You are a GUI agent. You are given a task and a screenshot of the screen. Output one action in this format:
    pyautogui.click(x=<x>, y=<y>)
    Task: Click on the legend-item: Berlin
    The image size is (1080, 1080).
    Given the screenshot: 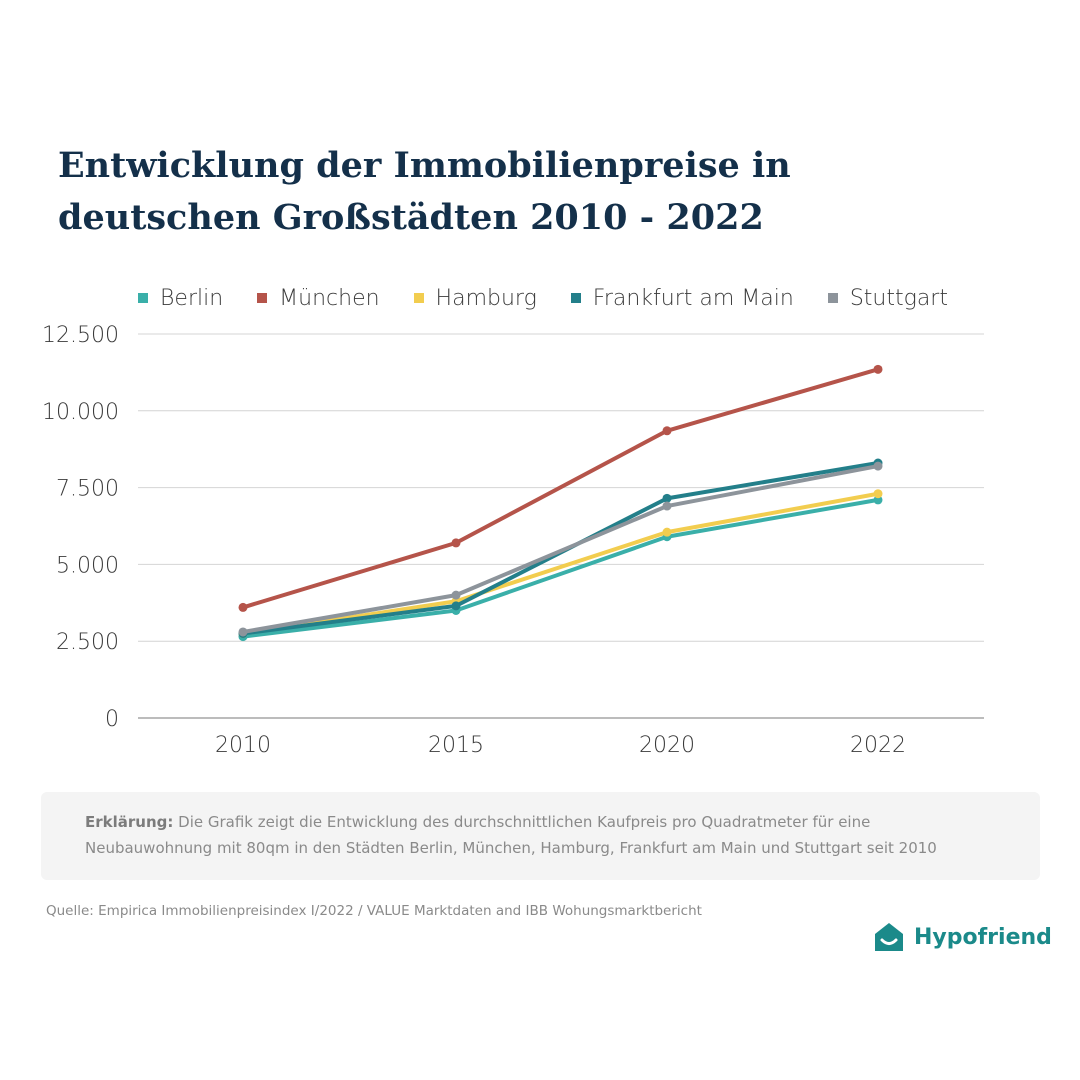 What is the action you would take?
    pyautogui.click(x=180, y=298)
    